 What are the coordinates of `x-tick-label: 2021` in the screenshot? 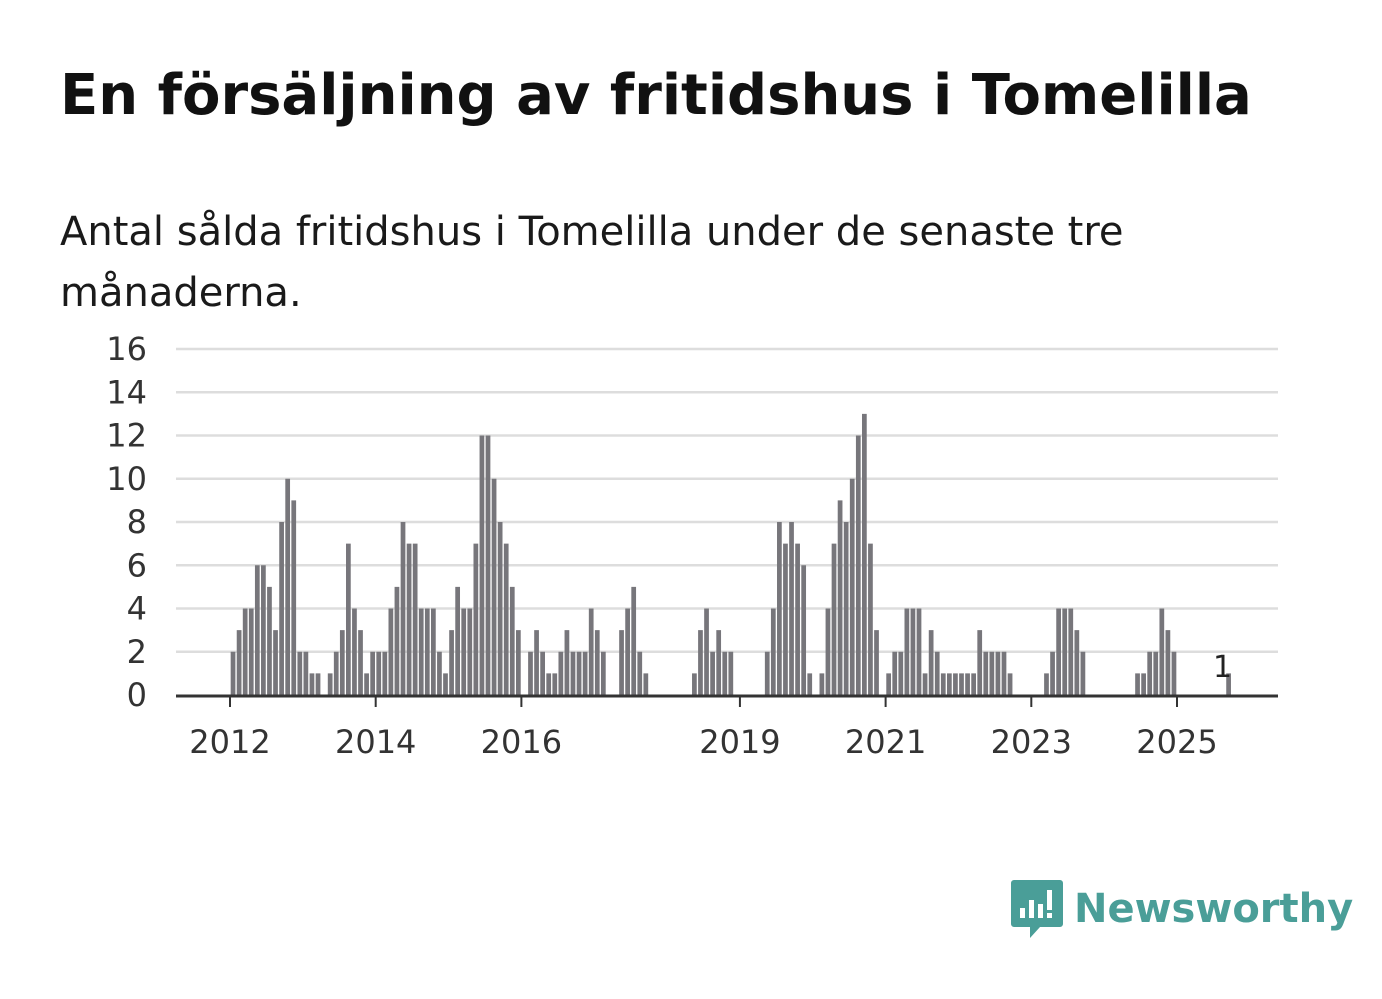 It's located at (885, 742).